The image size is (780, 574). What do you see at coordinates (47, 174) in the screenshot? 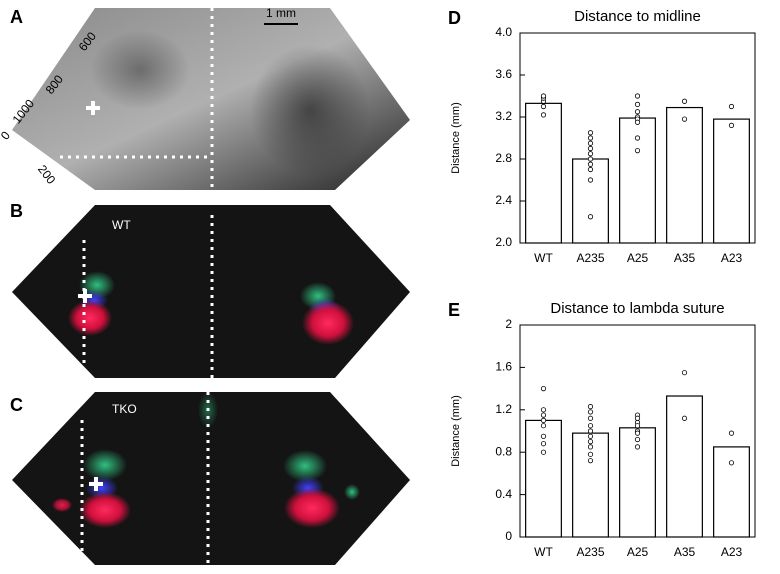
I see `axis-label: 200` at bounding box center [47, 174].